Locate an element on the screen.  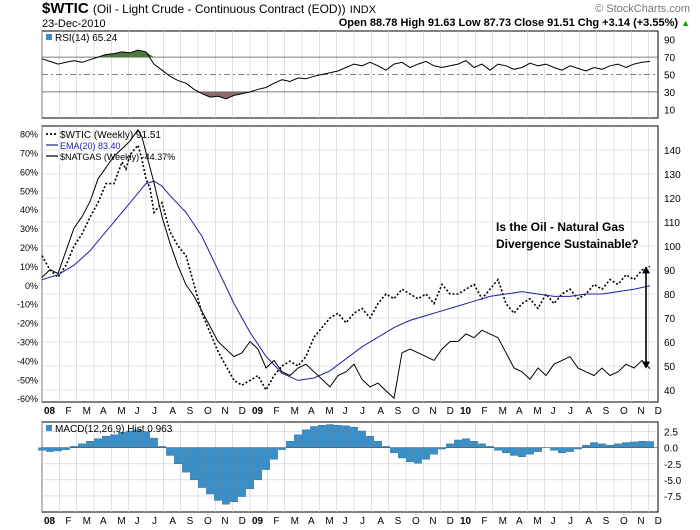
symbol: $WTIC is located at coordinates (65, 8).